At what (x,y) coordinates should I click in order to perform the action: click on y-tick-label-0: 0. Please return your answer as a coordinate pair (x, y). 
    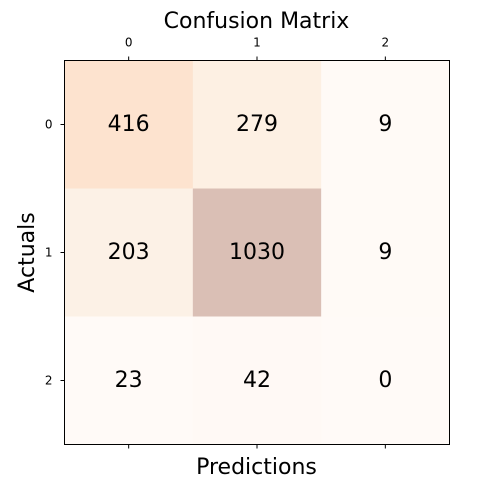
    Looking at the image, I should click on (49, 125).